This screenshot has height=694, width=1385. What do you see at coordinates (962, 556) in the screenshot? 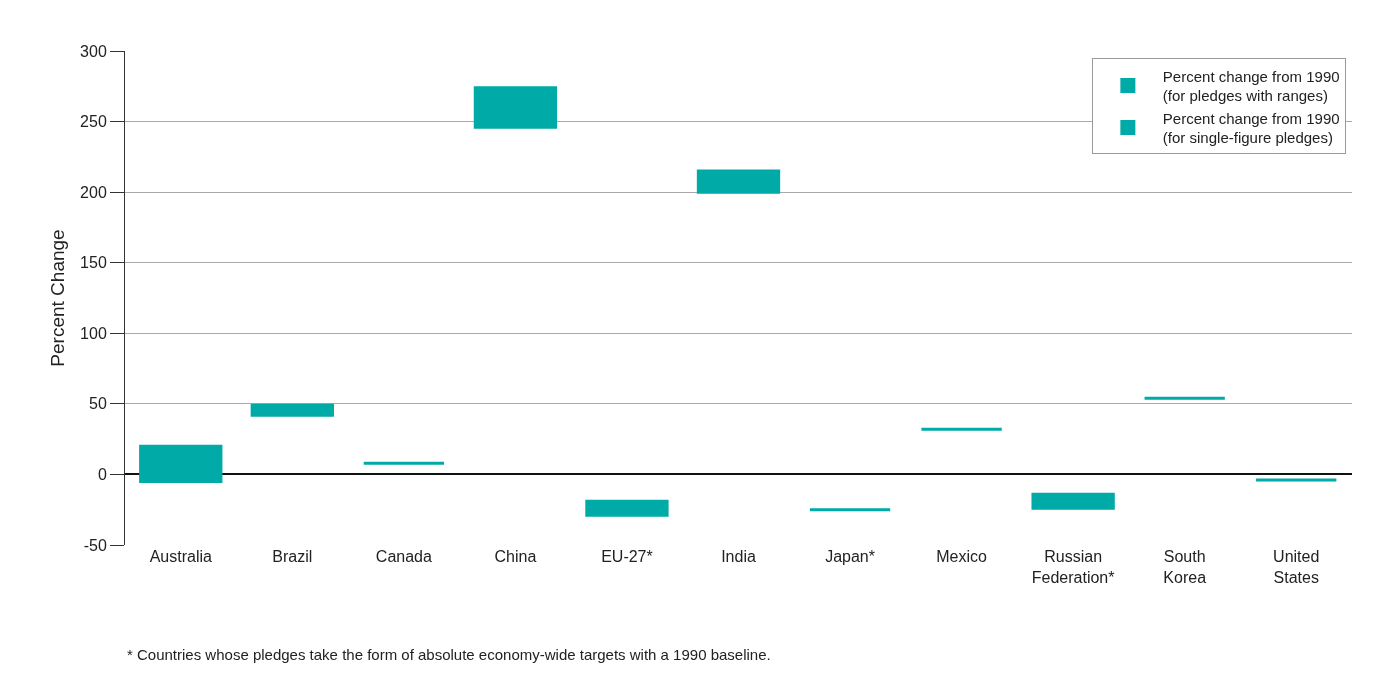
I see `x-tick-label: Mexico` at bounding box center [962, 556].